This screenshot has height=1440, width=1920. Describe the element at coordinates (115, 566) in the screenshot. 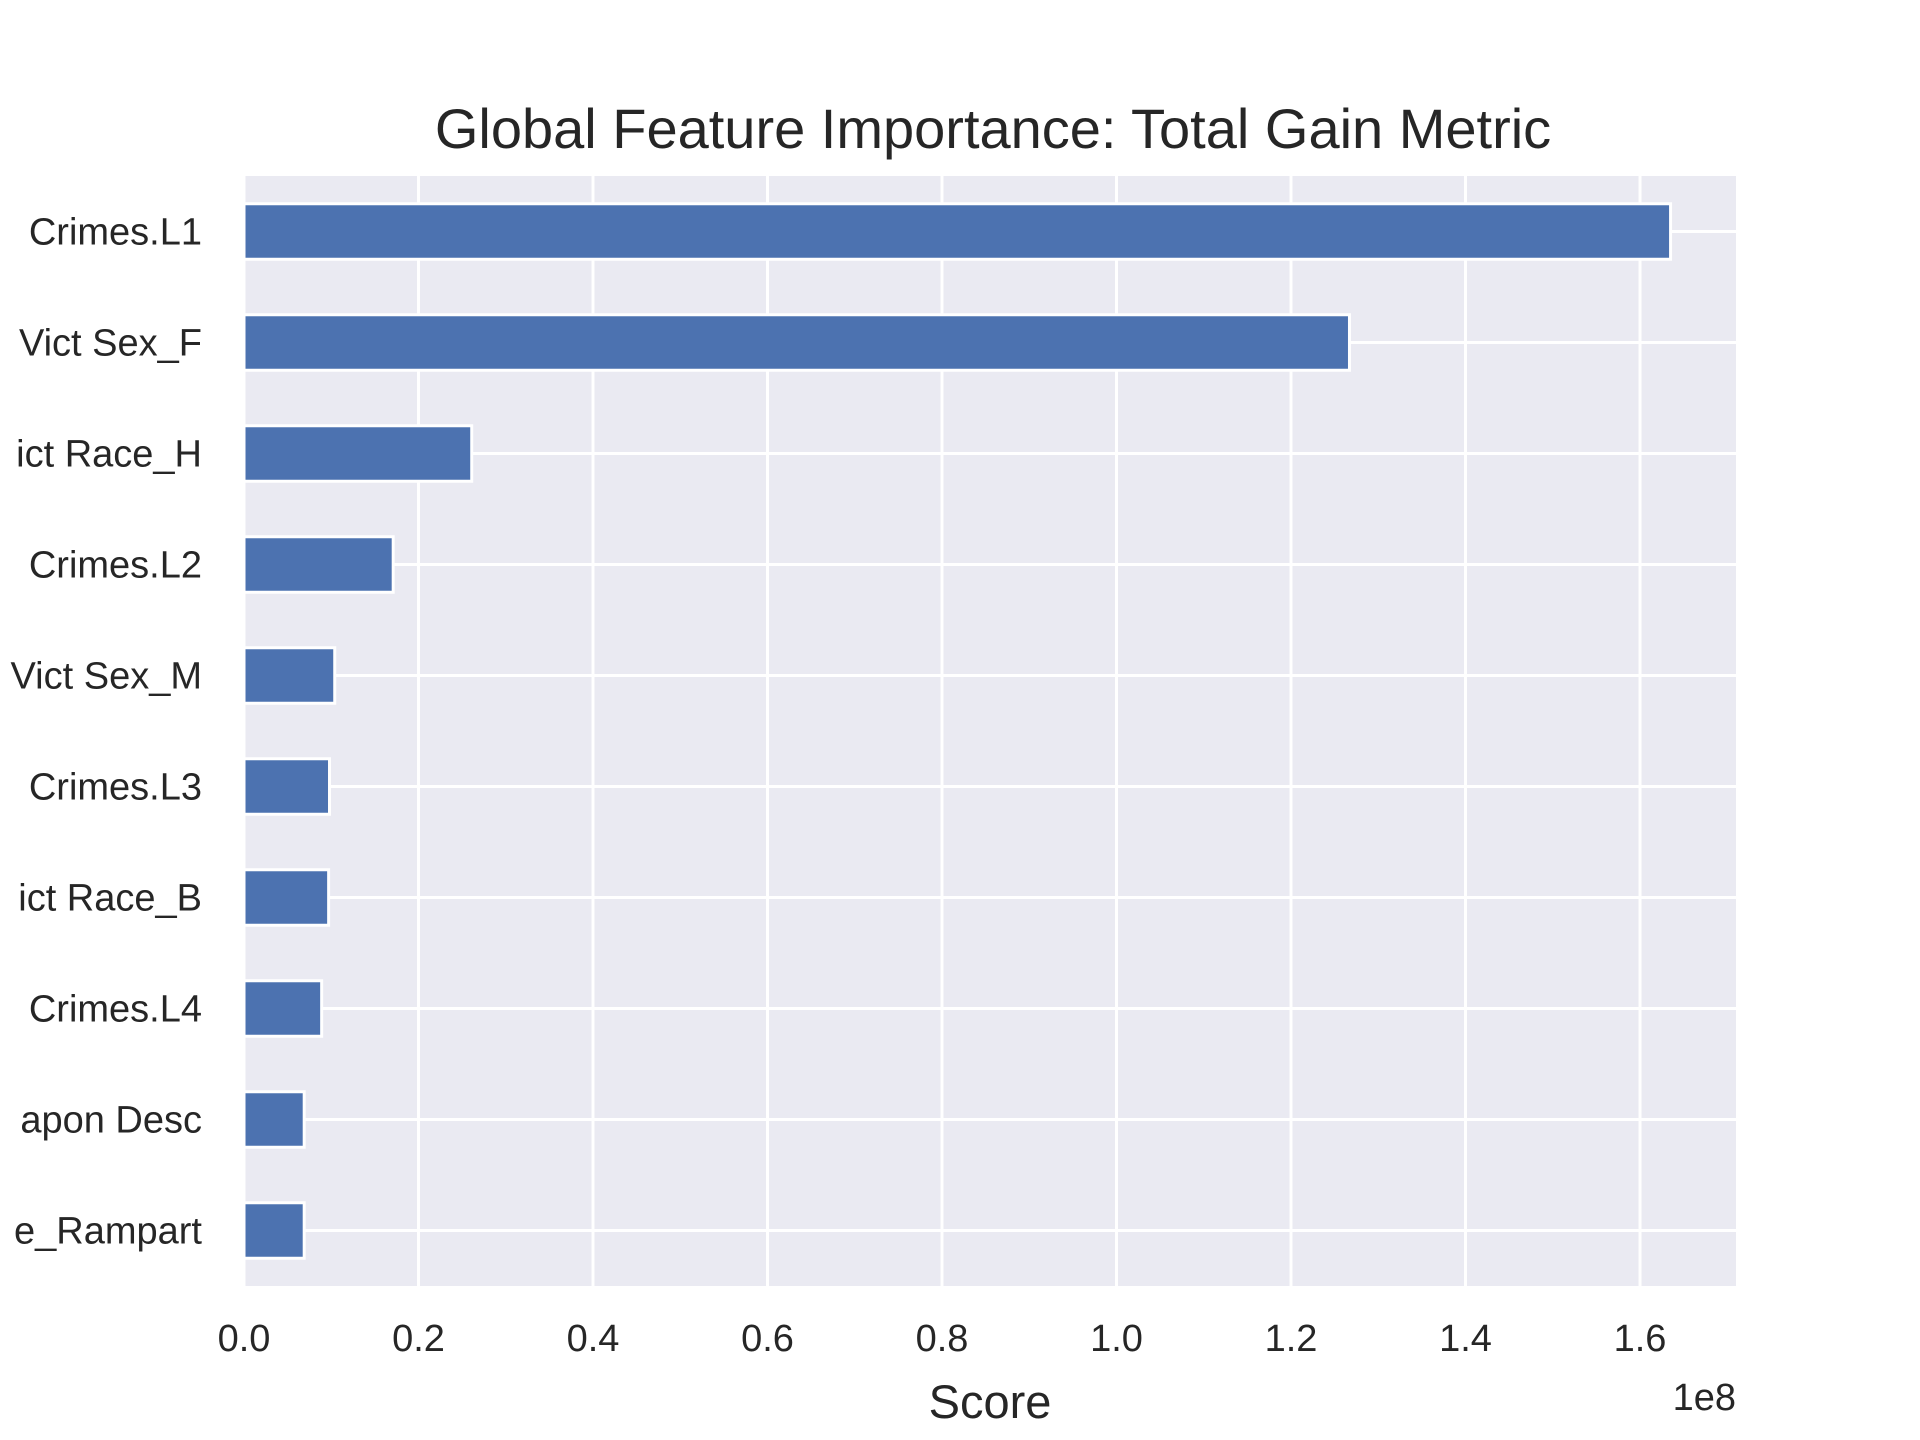

I see `y-tick-label: Crimes.L2` at that location.